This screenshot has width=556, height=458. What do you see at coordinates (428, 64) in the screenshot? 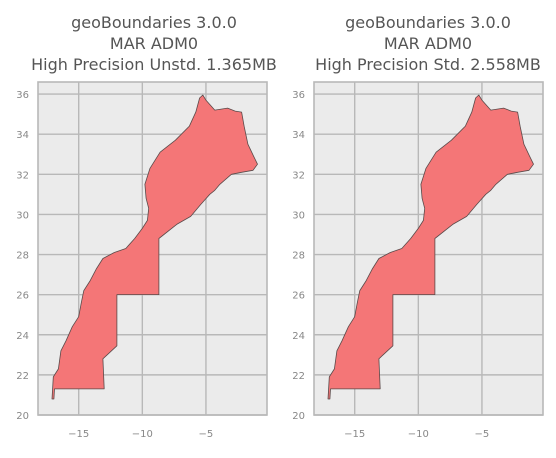
I see `panel-title-line-3: High Precision Std. 2.558MB` at bounding box center [428, 64].